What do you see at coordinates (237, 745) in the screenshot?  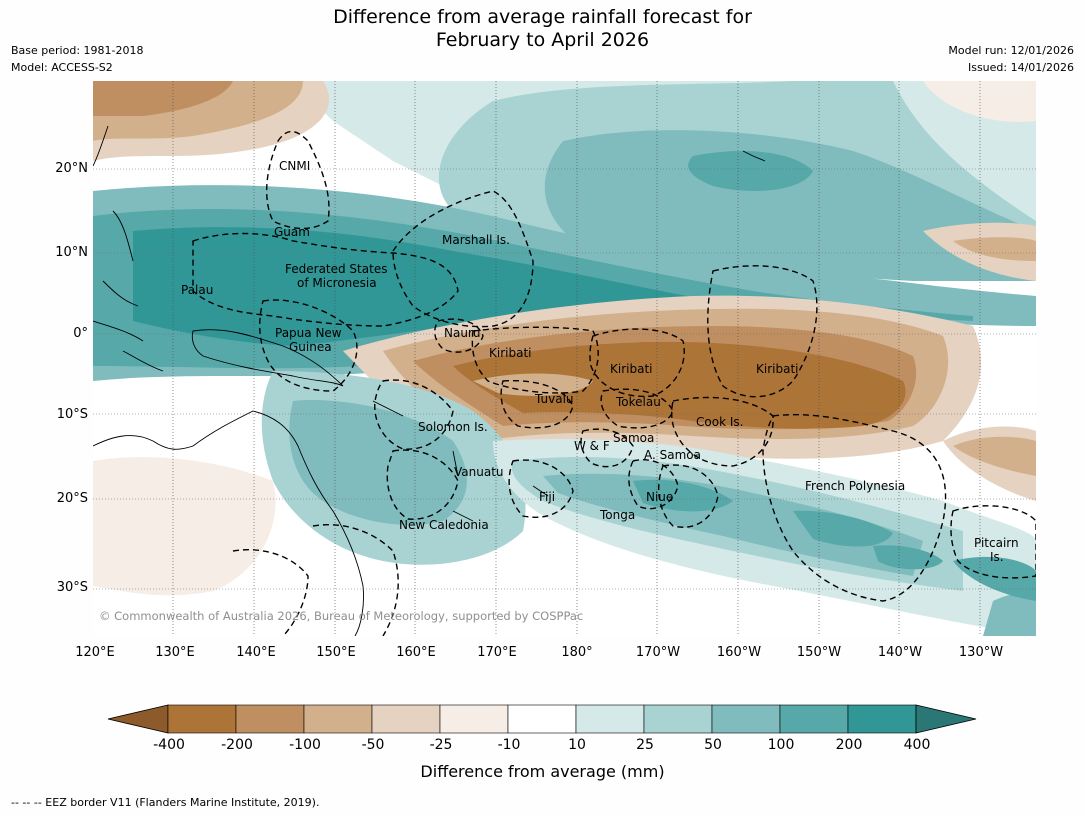 I see `cbar-tick-1: -200` at bounding box center [237, 745].